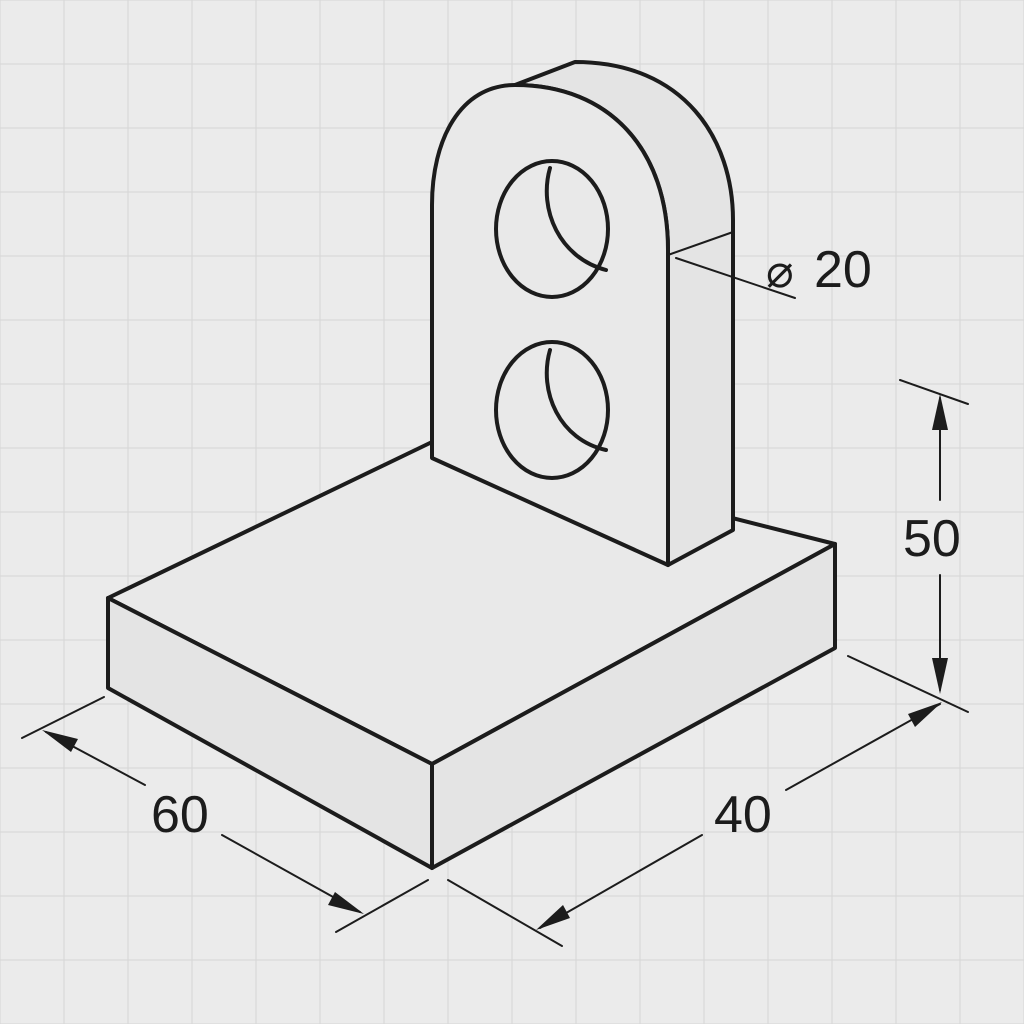 Image resolution: width=1024 pixels, height=1024 pixels. What do you see at coordinates (346, 903) in the screenshot?
I see `length-arrow-right` at bounding box center [346, 903].